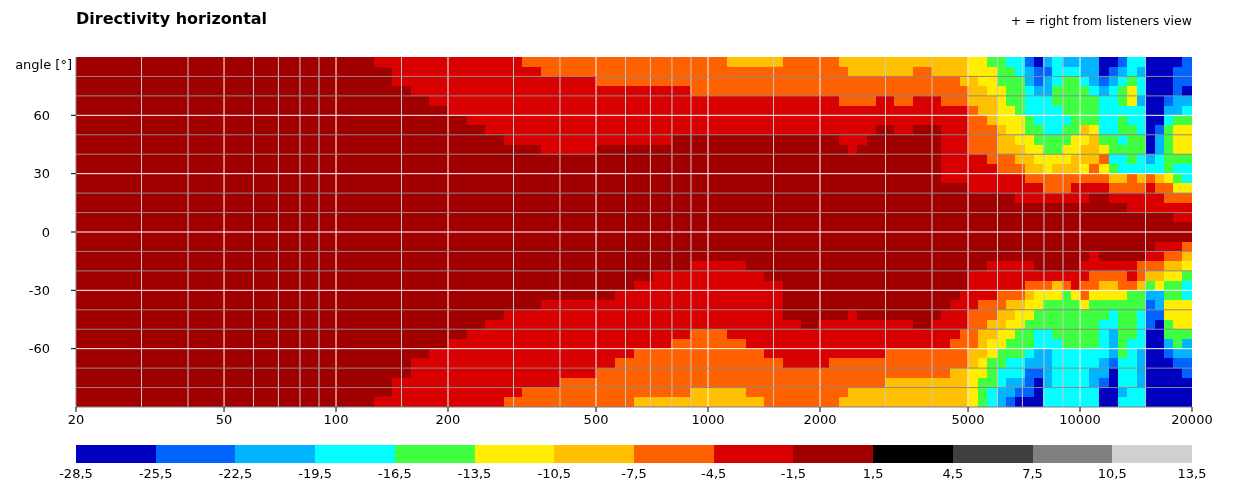  I want to click on x-tick-label: 200, so click(448, 420).